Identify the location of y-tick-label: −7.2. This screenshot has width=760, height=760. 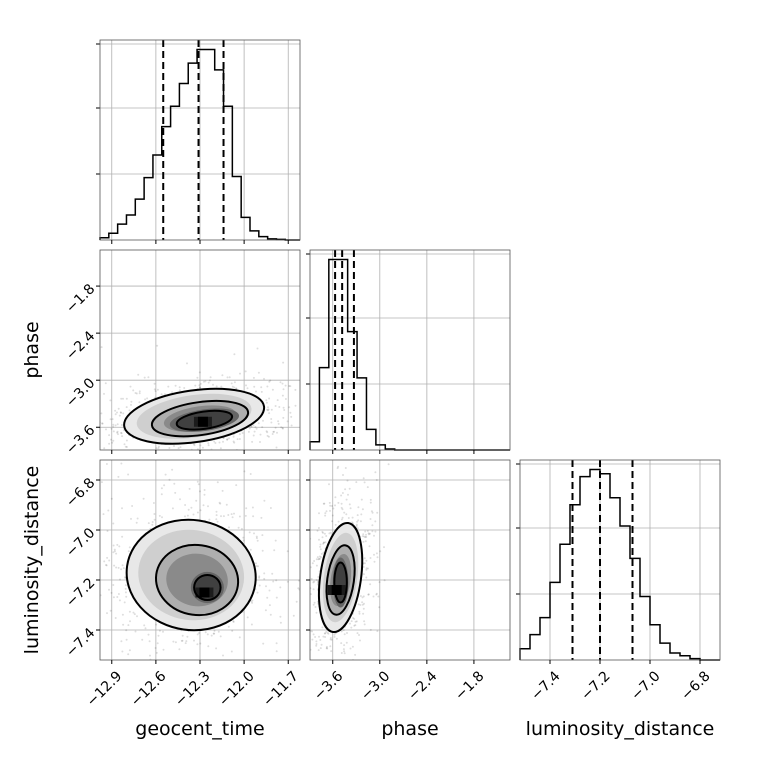
(80, 592).